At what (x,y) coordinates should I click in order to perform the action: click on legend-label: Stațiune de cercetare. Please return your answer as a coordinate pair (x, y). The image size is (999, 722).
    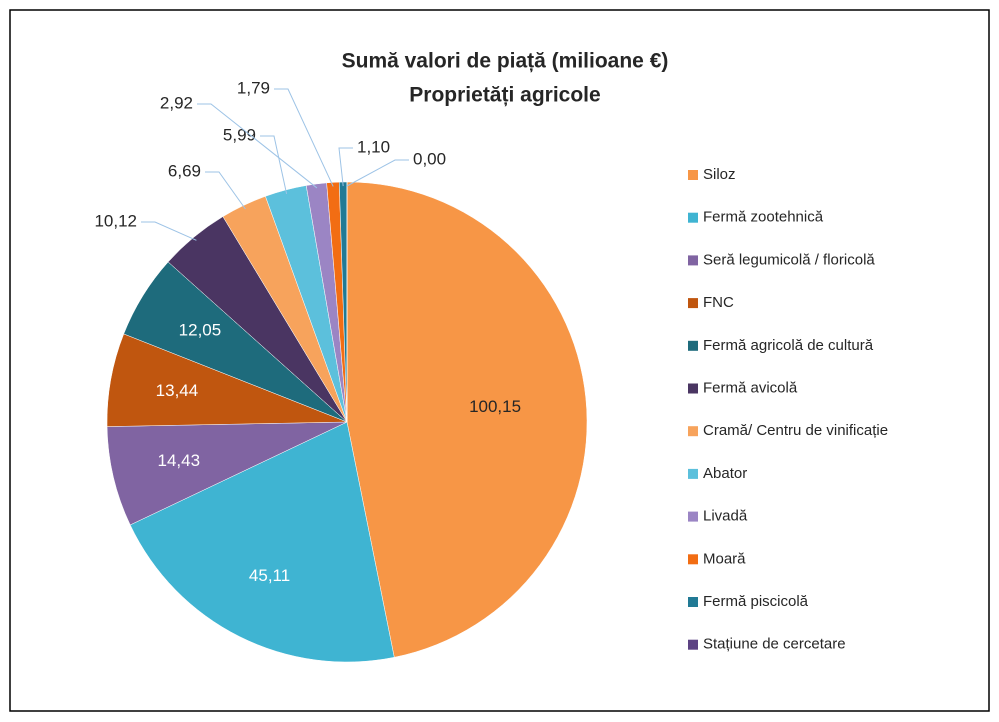
    Looking at the image, I should click on (774, 644).